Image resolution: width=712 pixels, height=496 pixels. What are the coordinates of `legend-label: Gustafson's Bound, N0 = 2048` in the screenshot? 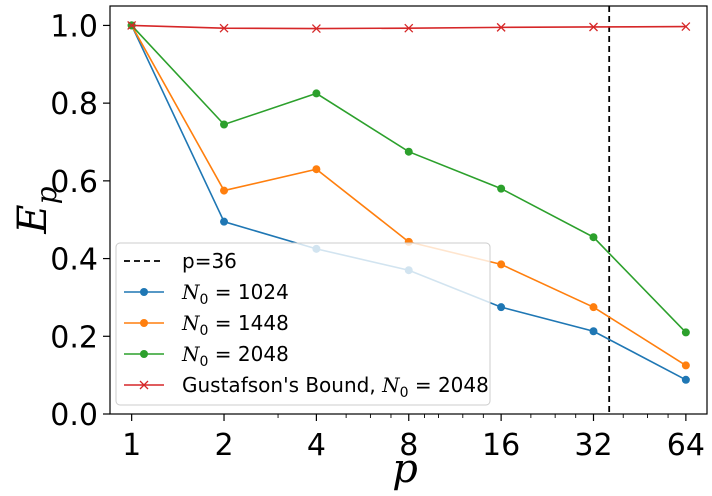 It's located at (335, 387).